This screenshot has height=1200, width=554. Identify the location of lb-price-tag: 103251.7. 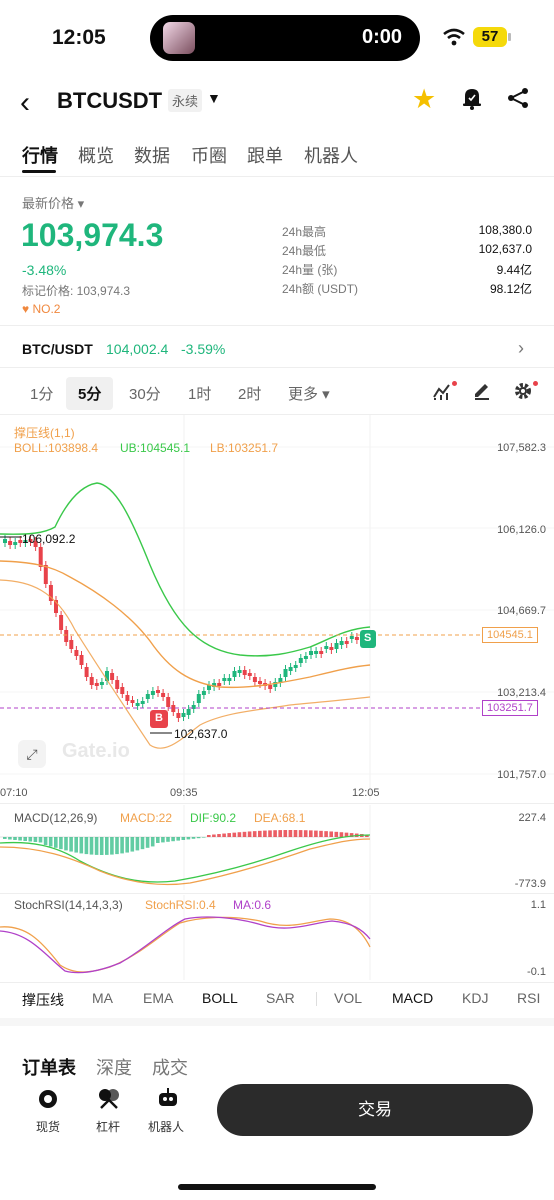
(510, 708).